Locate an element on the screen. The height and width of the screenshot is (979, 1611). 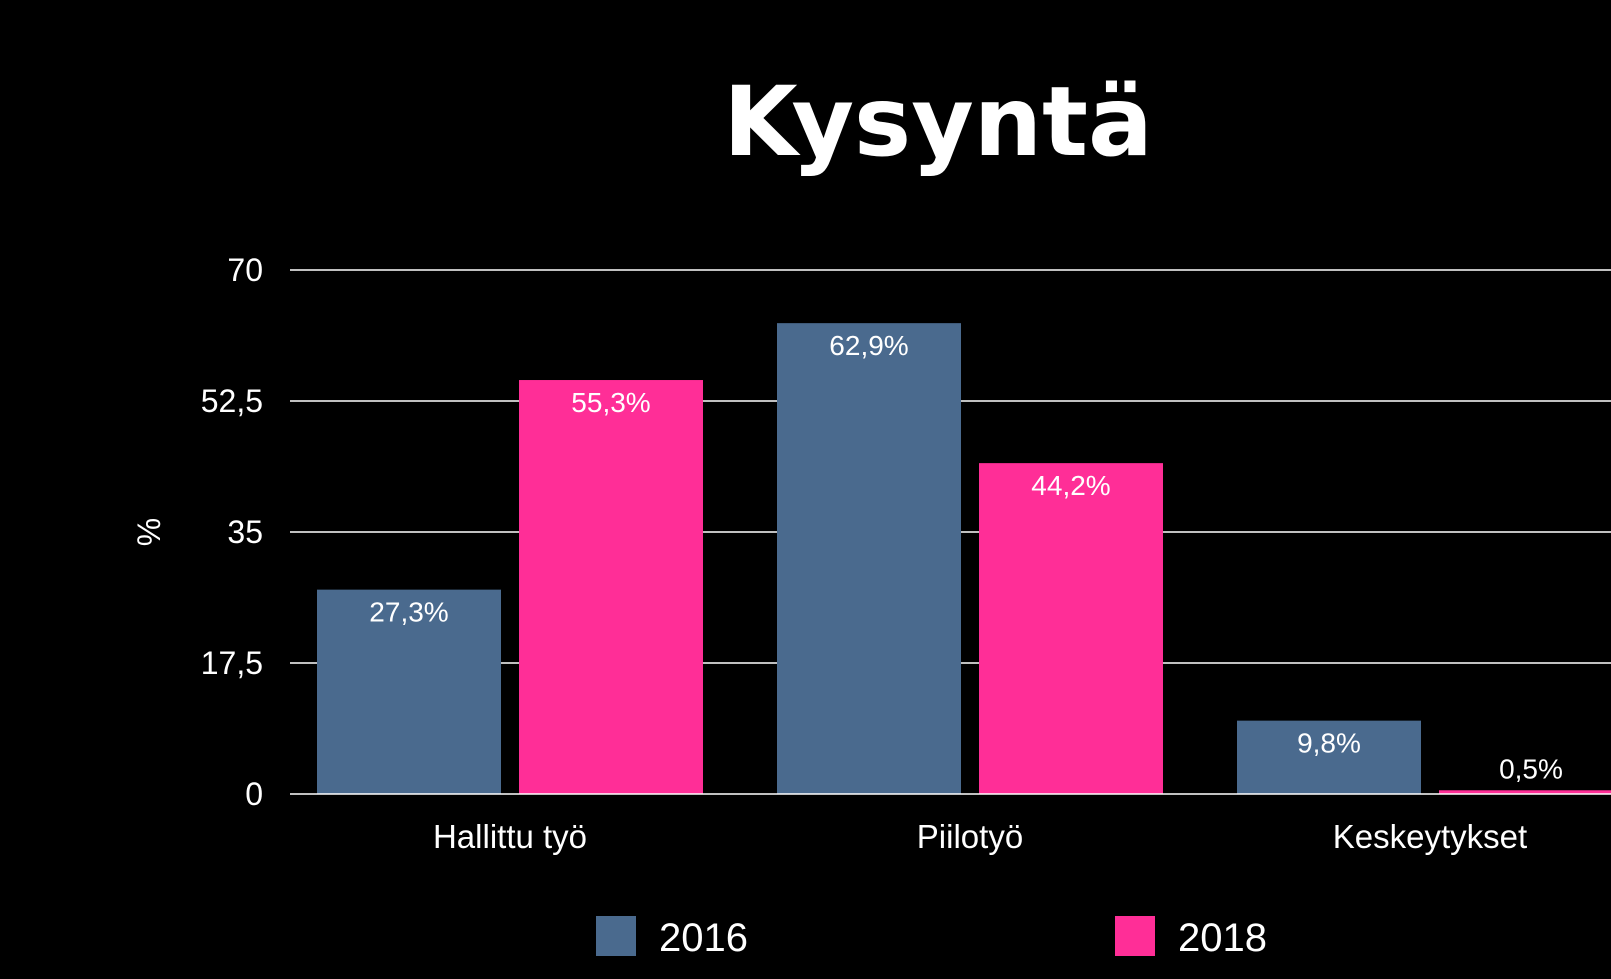
category-labels: Hallittu työ Piilotyö Keskeytykset is located at coordinates (980, 836).